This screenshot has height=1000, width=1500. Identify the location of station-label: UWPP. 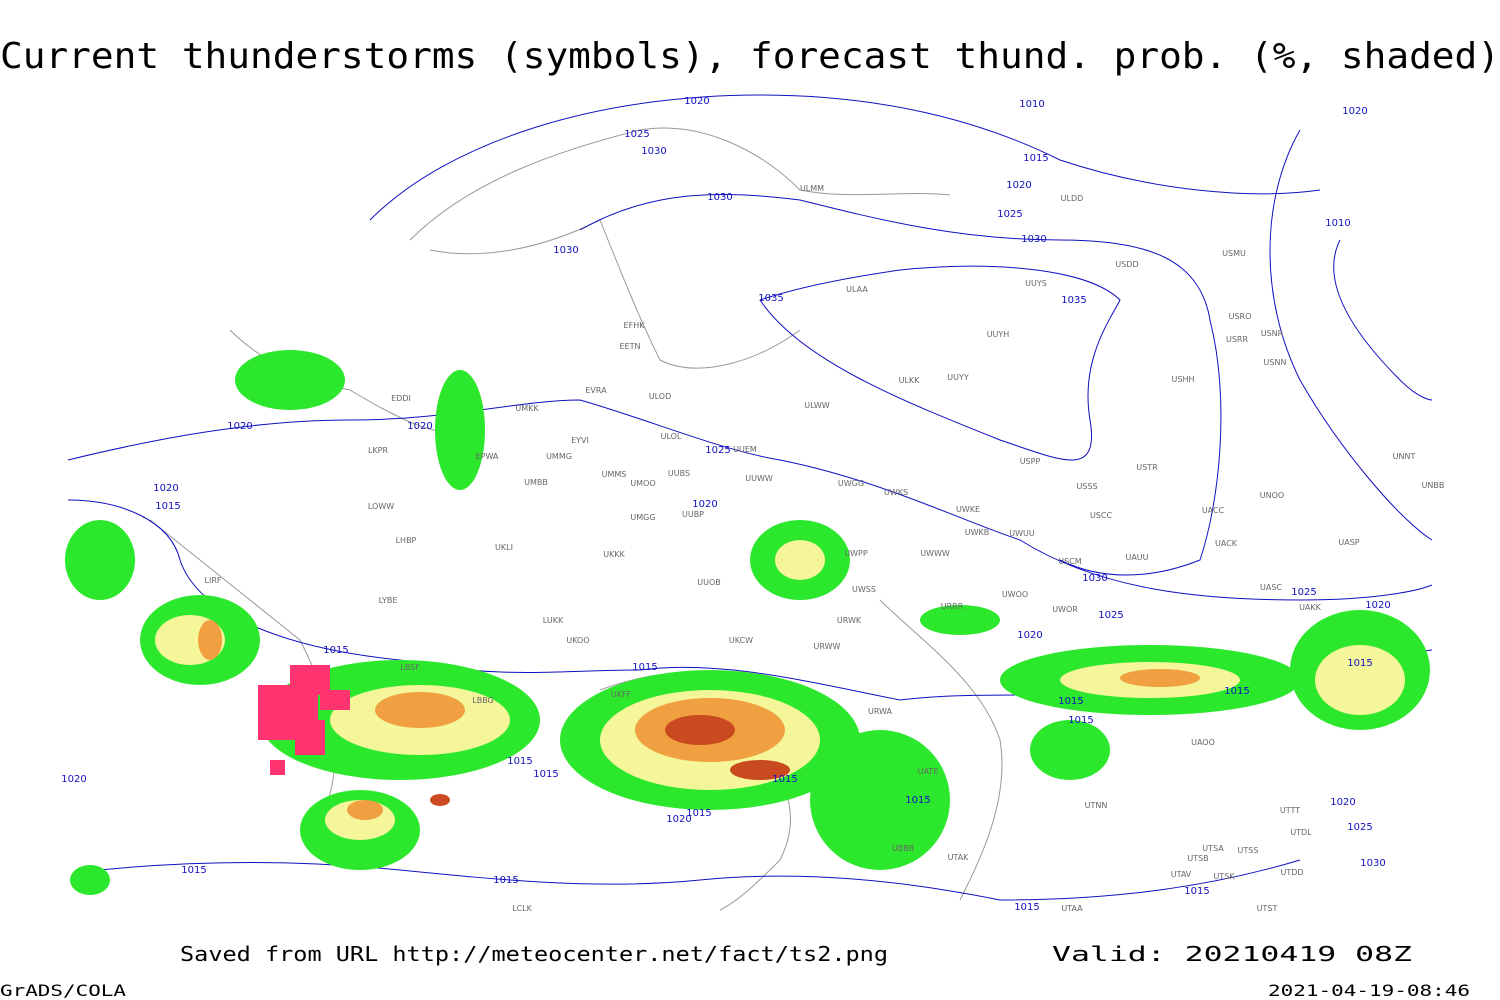
(856, 553).